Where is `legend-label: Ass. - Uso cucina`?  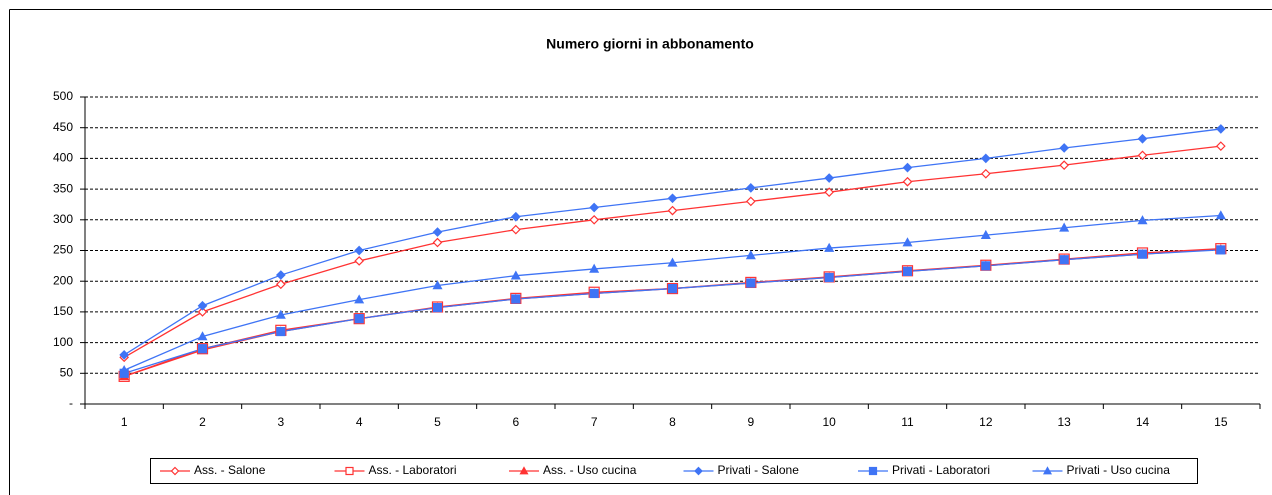
legend-label: Ass. - Uso cucina is located at coordinates (590, 470).